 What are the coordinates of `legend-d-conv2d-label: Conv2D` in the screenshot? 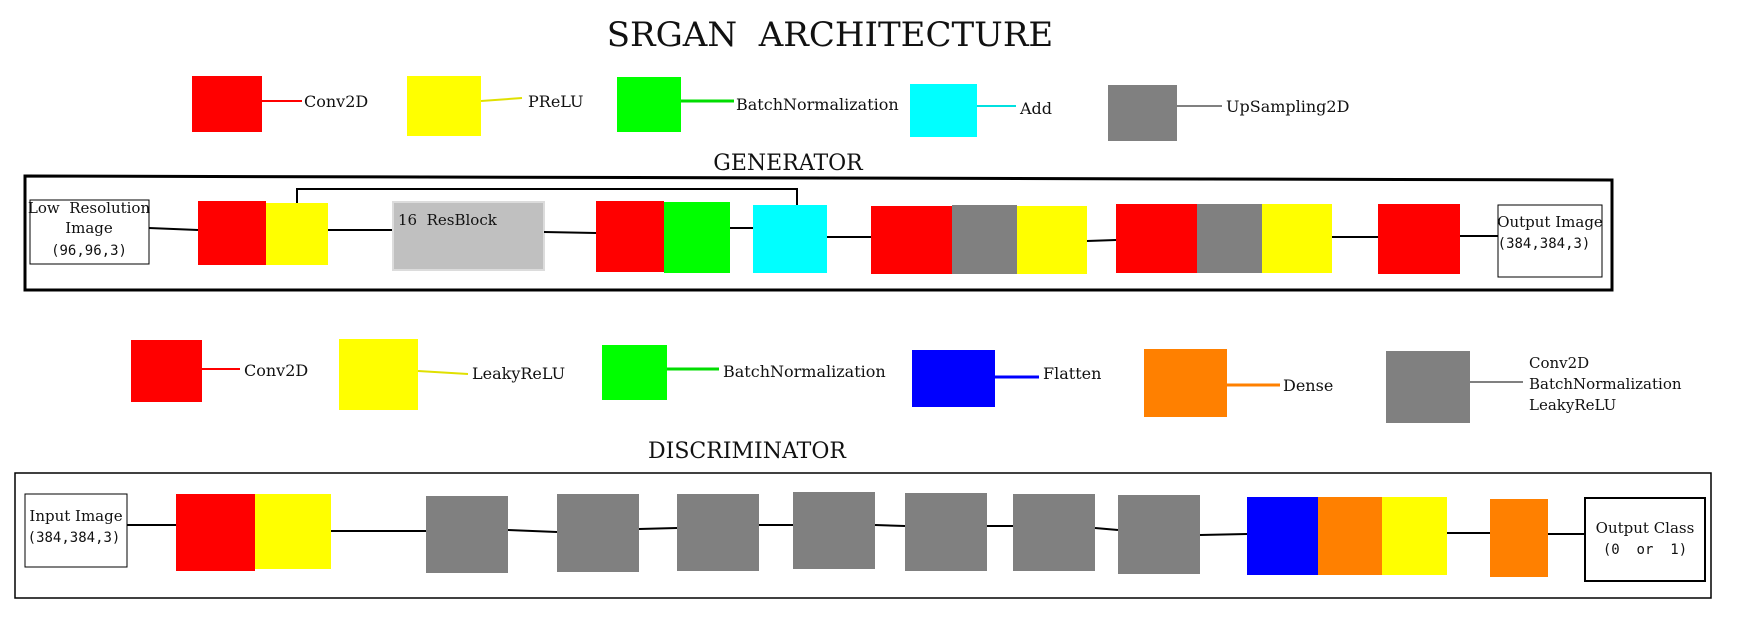 It's located at (276, 370).